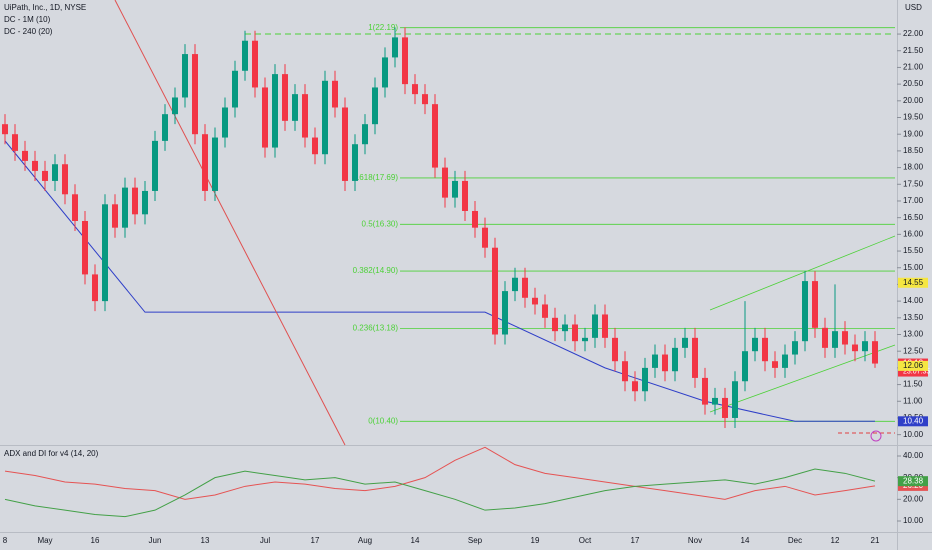 Image resolution: width=932 pixels, height=550 pixels. I want to click on y-tick-label: 21.50, so click(913, 50).